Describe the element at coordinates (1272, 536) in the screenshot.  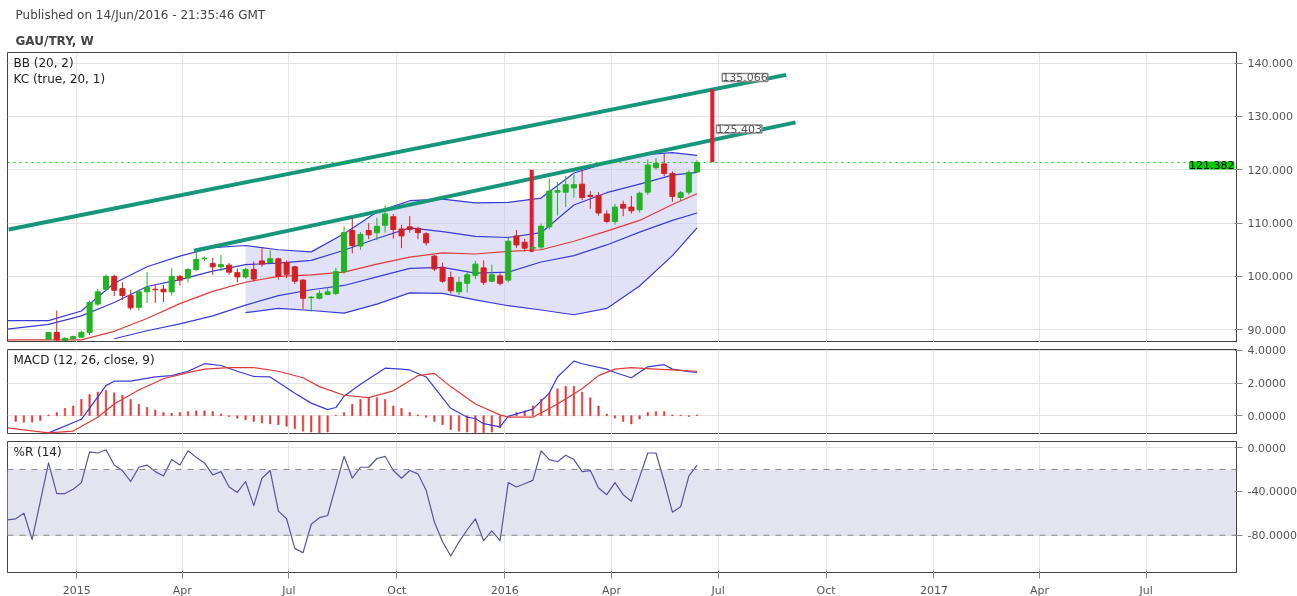
I see `y-tick-label: -80.0000` at that location.